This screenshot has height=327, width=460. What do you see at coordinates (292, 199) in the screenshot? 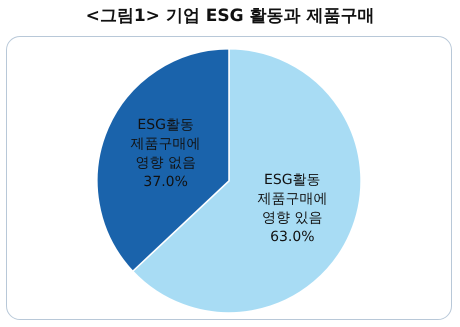
I see `slice-label: ESG활동 제품구매에 영향 있음` at bounding box center [292, 199].